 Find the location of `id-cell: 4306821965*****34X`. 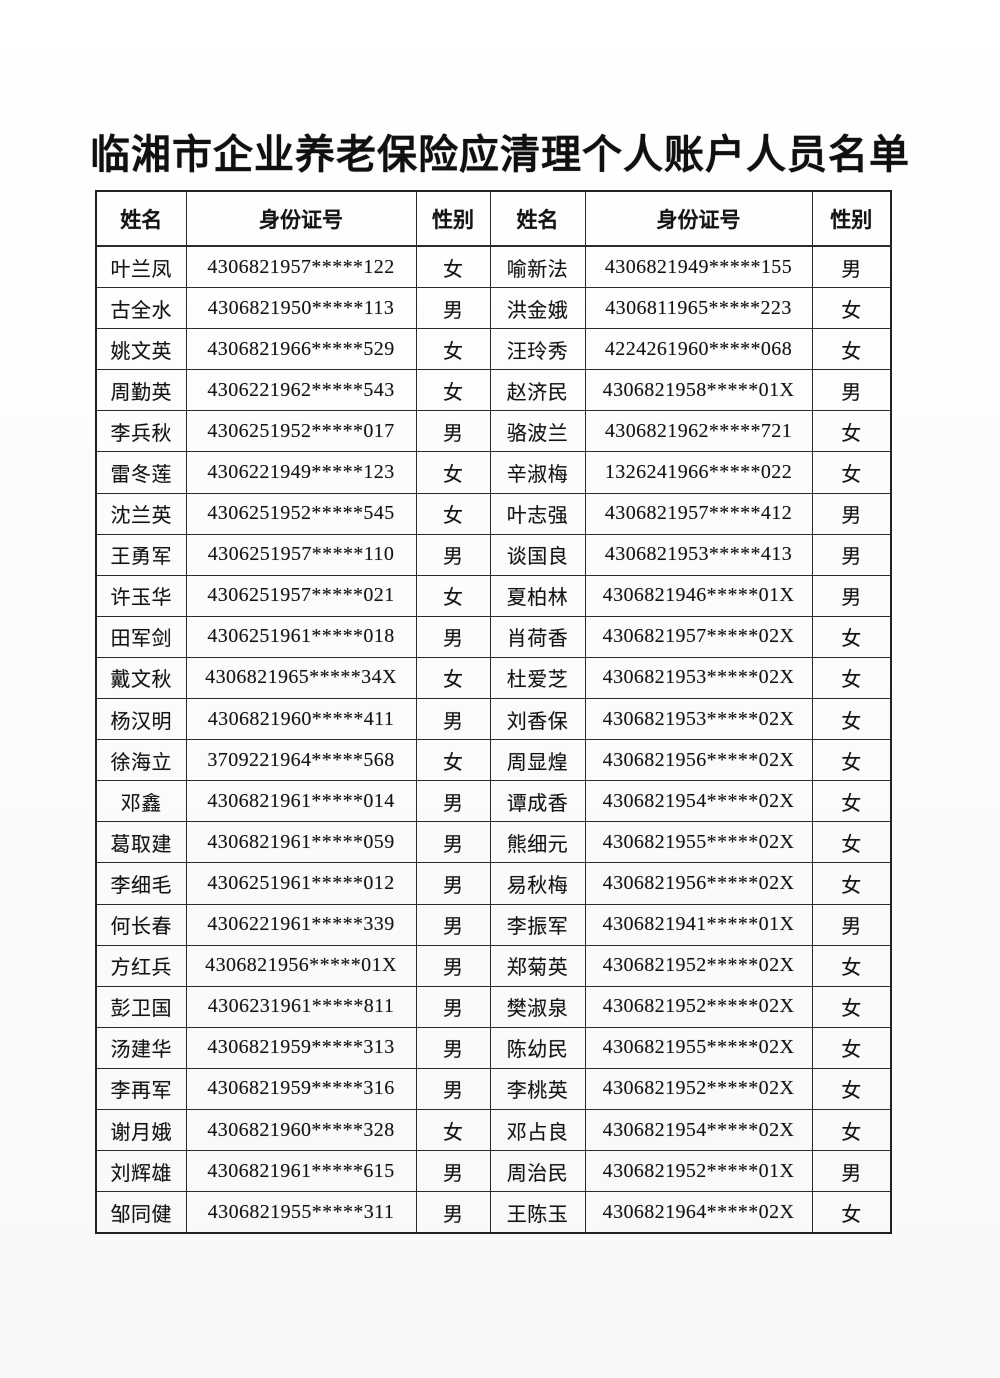

id-cell: 4306821965*****34X is located at coordinates (301, 678).